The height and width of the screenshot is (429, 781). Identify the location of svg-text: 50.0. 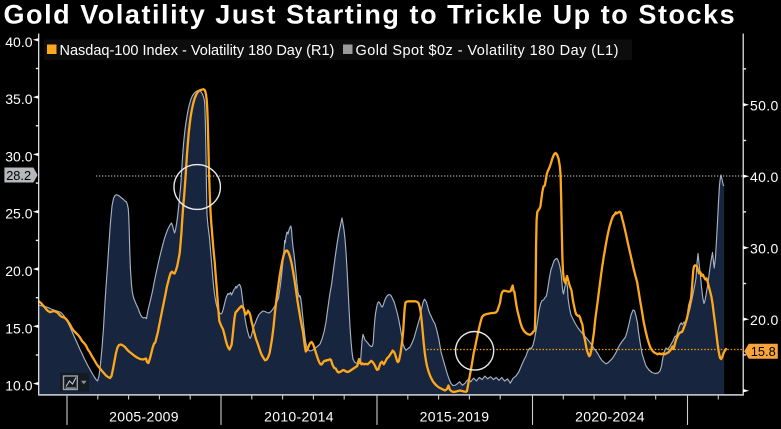
(764, 105).